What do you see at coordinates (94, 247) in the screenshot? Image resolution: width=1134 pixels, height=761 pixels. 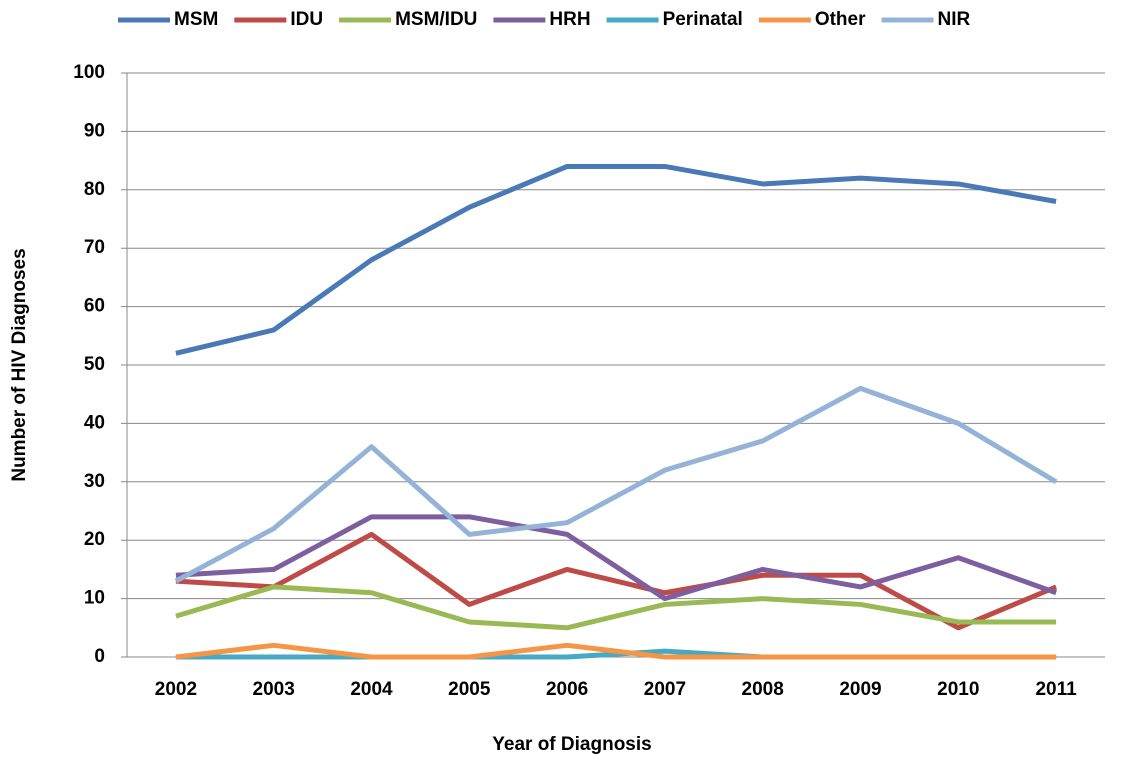 I see `y-tick-label: 70` at bounding box center [94, 247].